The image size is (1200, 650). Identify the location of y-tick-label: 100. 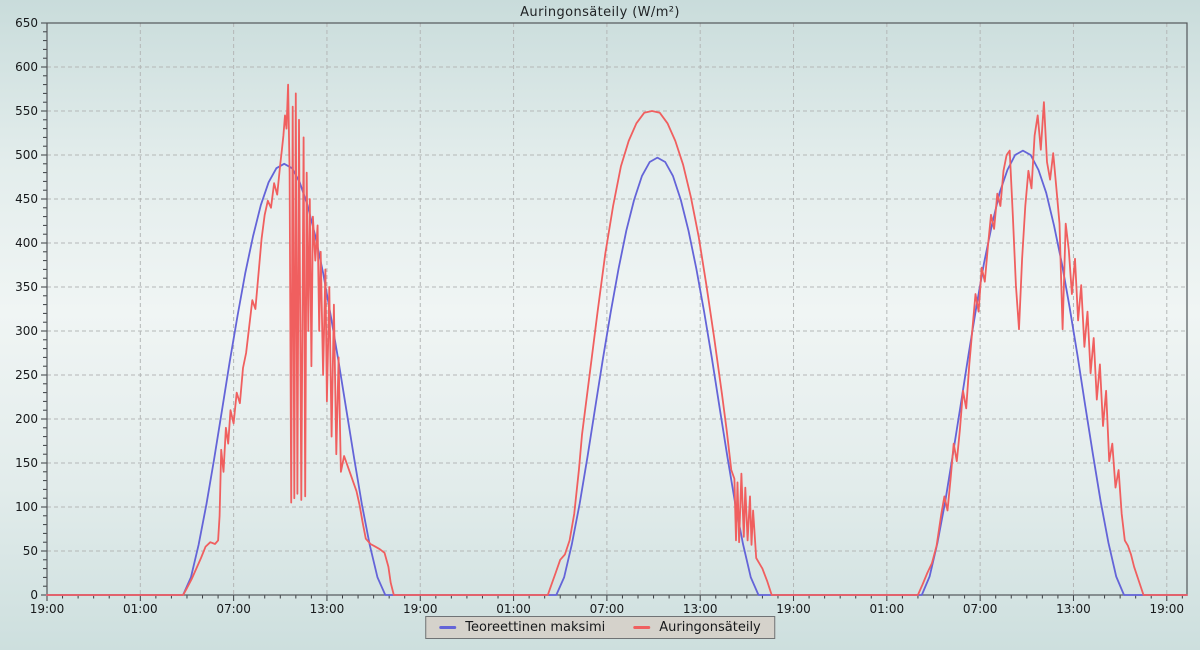
(26, 507).